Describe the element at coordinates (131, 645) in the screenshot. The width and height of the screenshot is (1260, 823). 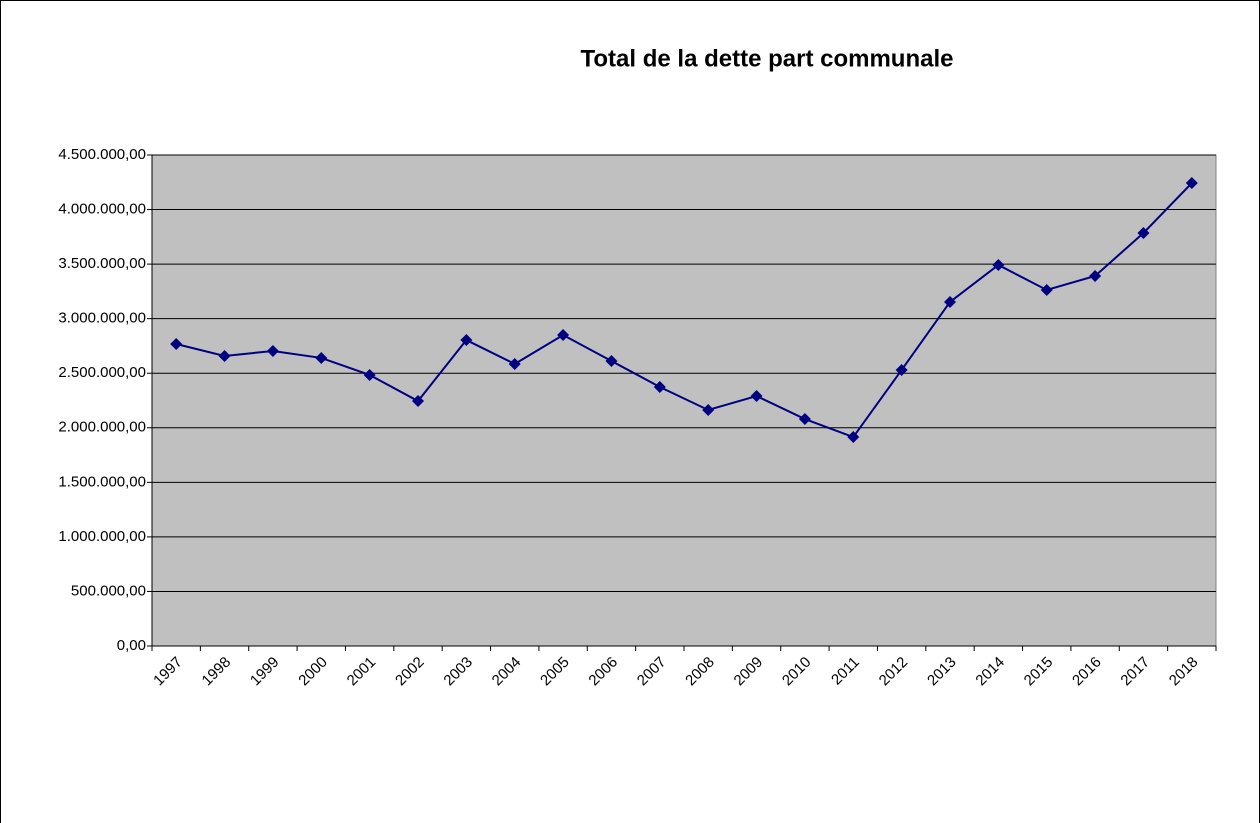
I see `y-tick-label: 0,00` at that location.